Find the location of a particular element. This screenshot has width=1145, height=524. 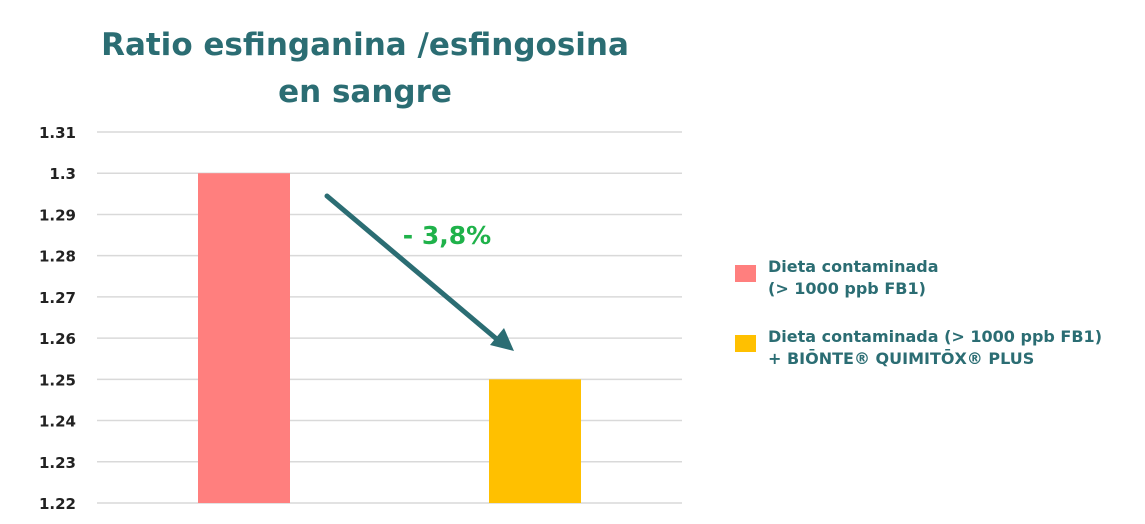

legend-label-contaminated-line-1: Dieta contaminada is located at coordinates (853, 266).